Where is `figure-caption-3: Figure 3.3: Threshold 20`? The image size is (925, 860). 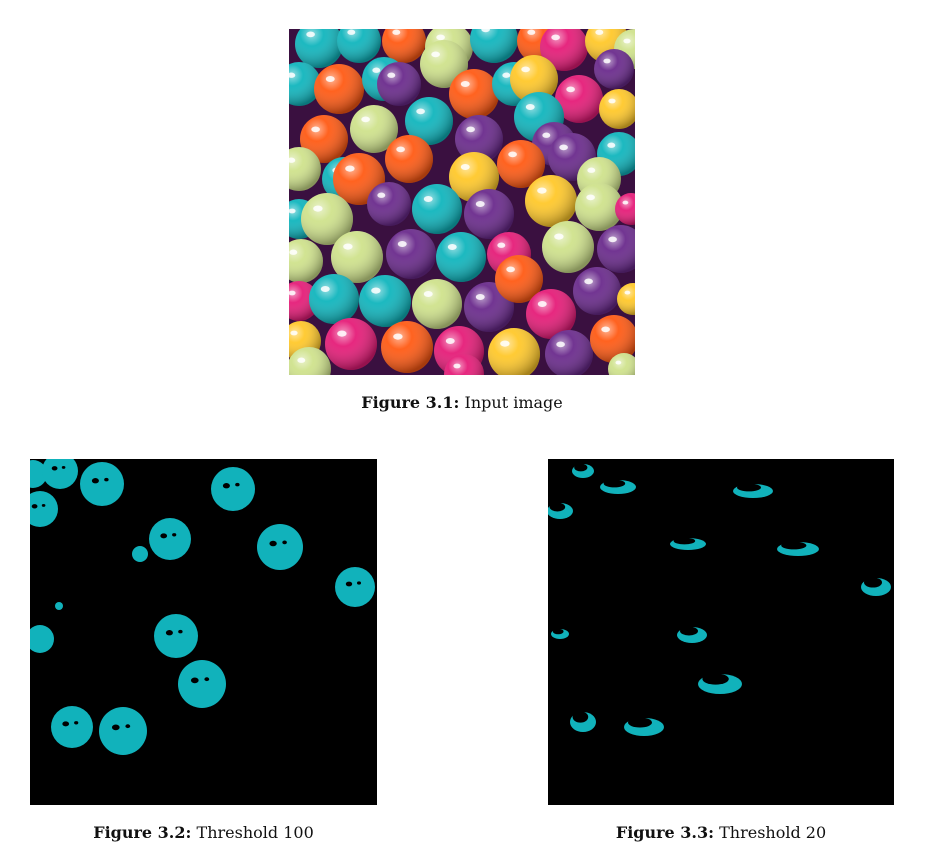
figure-caption-3: Figure 3.3: Threshold 20 is located at coordinates (721, 832).